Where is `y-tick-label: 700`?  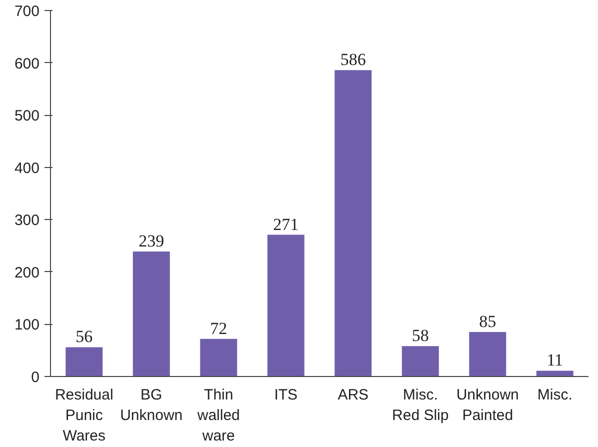
y-tick-label: 700 is located at coordinates (27, 11).